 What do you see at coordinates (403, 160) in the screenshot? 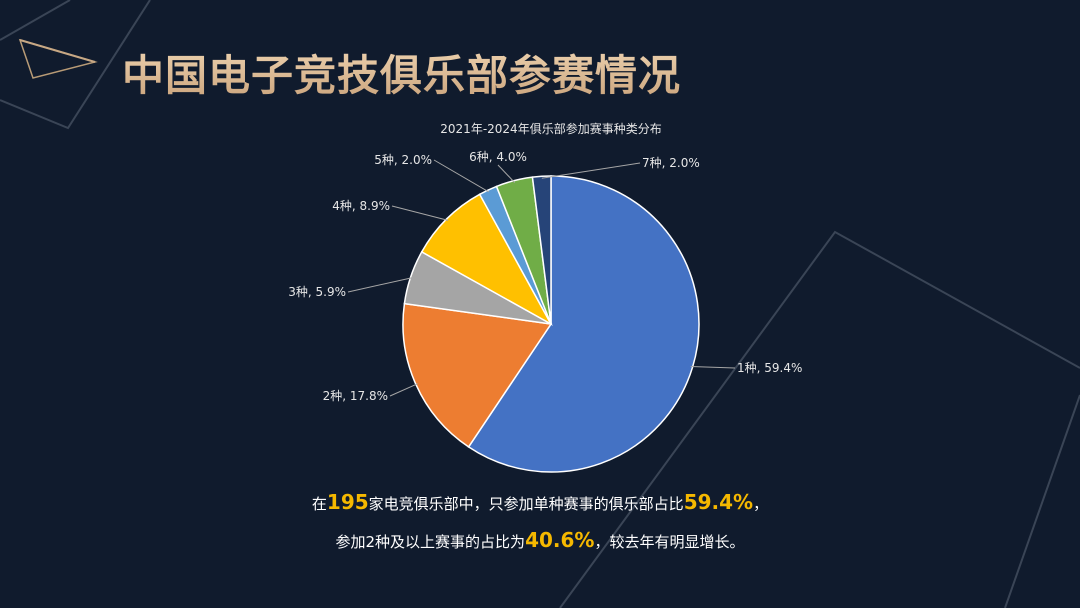
I see `slice-label-5: 5种, 2.0%` at bounding box center [403, 160].